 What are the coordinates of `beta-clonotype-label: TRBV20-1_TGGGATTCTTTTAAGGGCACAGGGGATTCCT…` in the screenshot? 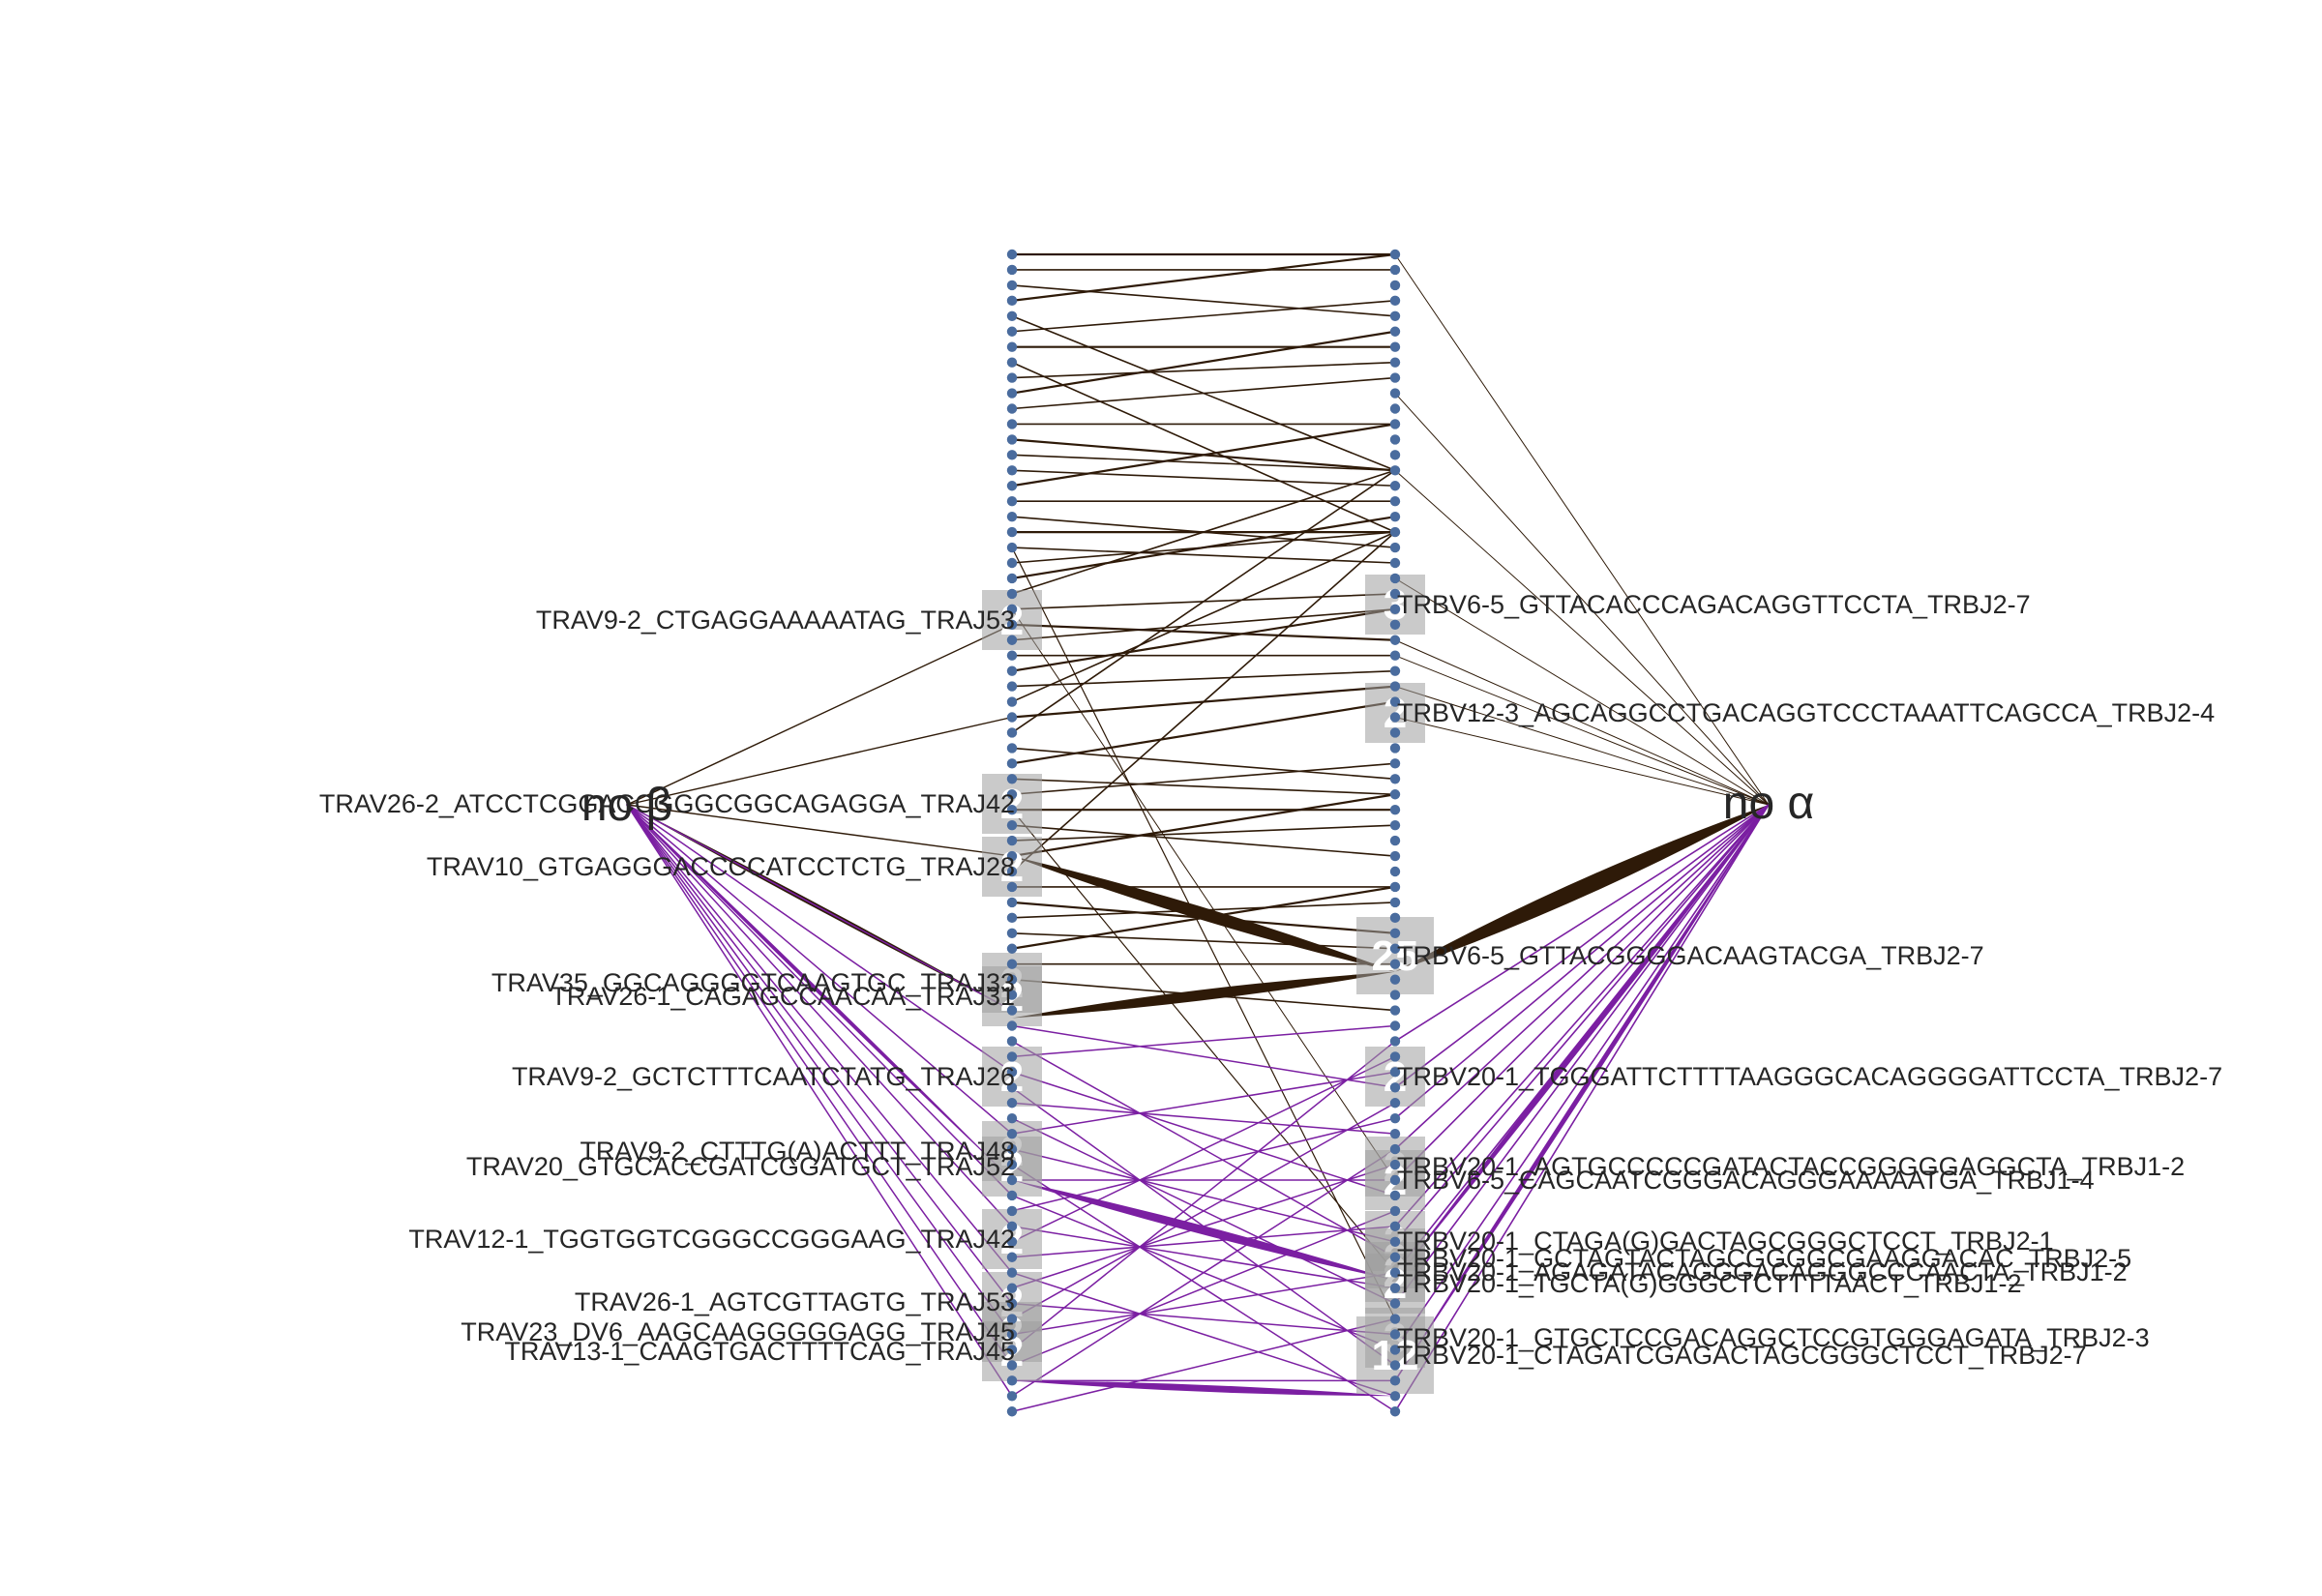 It's located at (1809, 1076).